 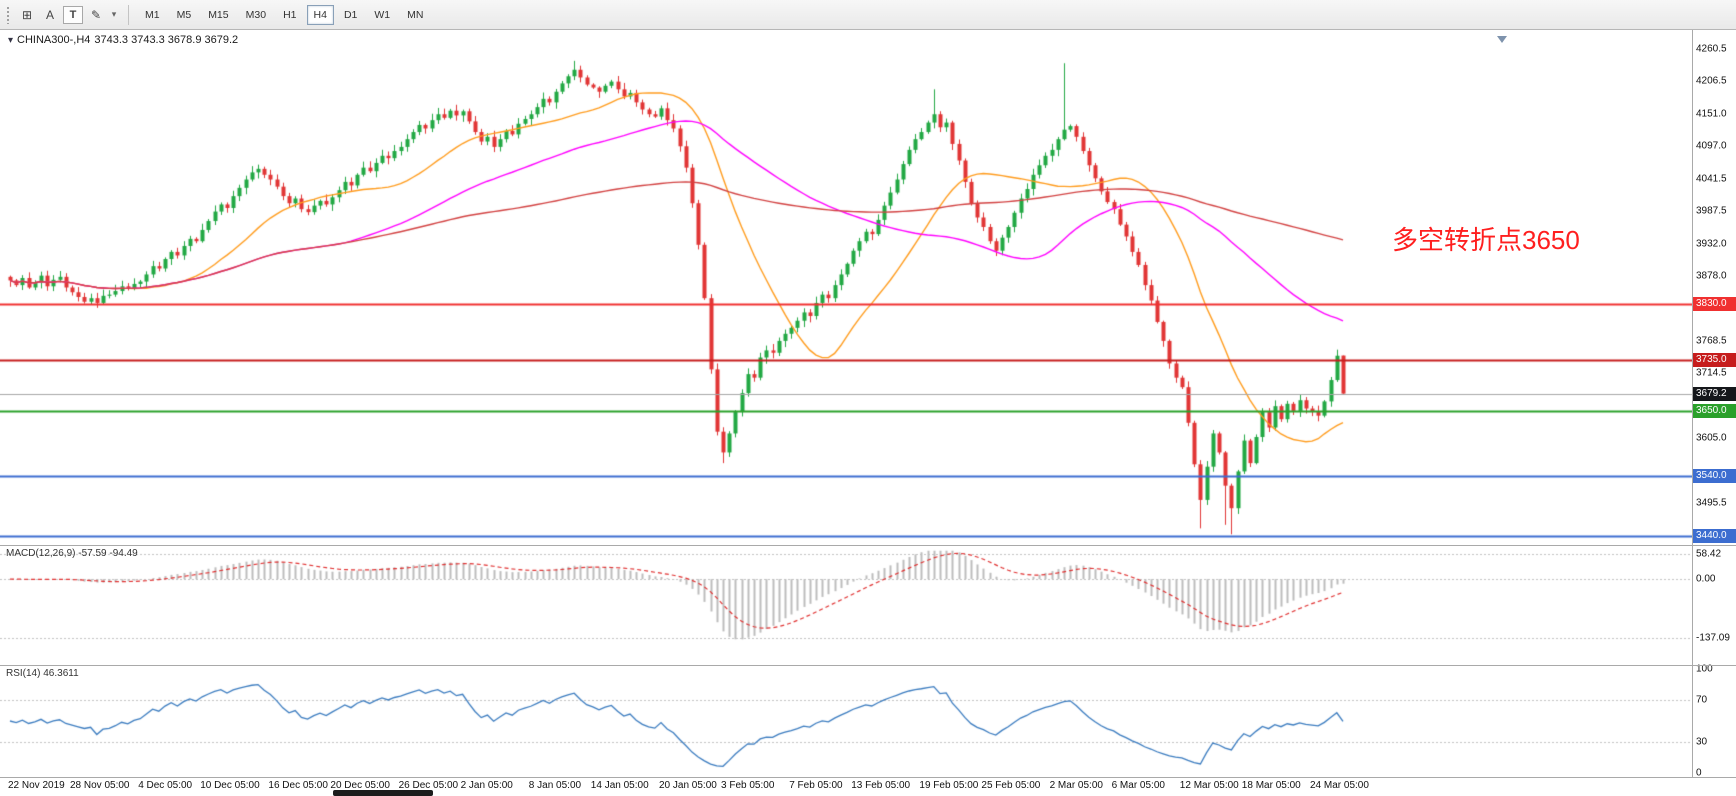 What do you see at coordinates (868, 665) in the screenshot?
I see `rsi-panel-divider` at bounding box center [868, 665].